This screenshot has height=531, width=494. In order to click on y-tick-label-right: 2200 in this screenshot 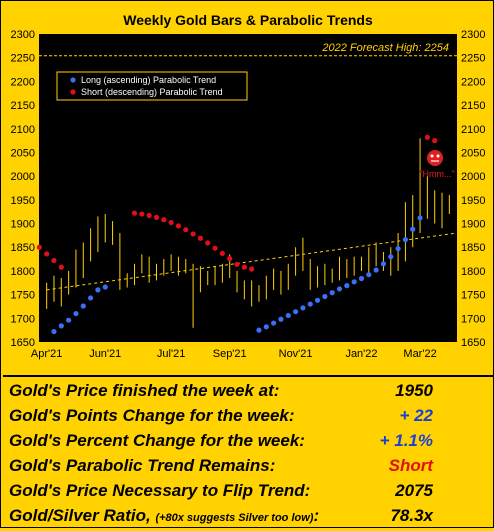, I will do `click(473, 82)`.